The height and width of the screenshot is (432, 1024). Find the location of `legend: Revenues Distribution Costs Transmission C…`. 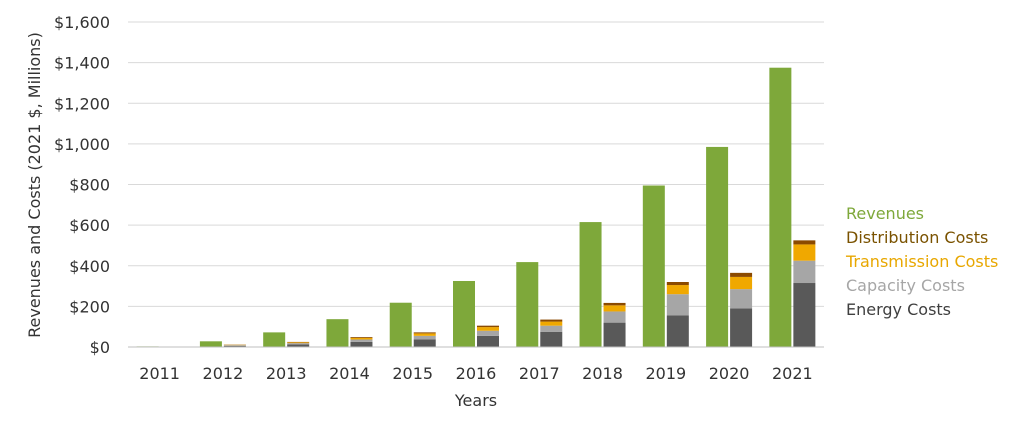

legend: Revenues Distribution Costs Transmission C… is located at coordinates (921, 261).